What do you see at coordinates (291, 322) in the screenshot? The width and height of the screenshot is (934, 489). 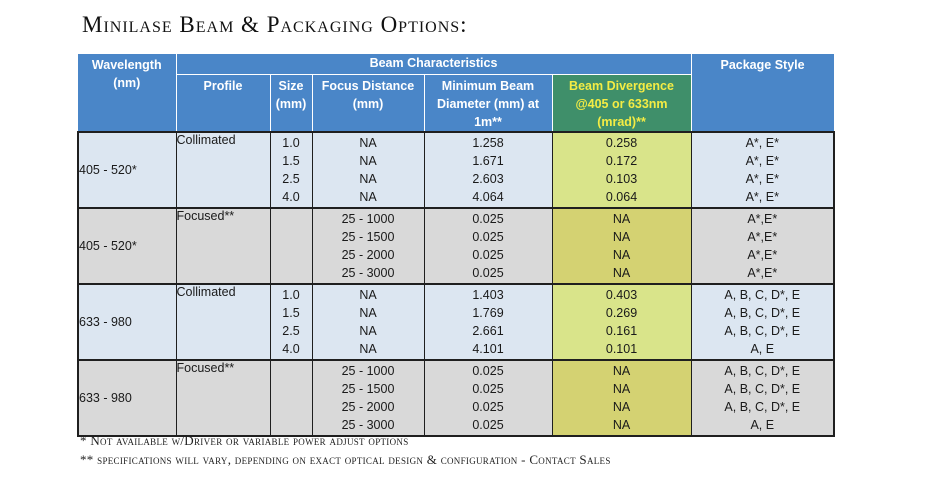 I see `size-cell: 1.0 1.5 2.5 4.0` at bounding box center [291, 322].